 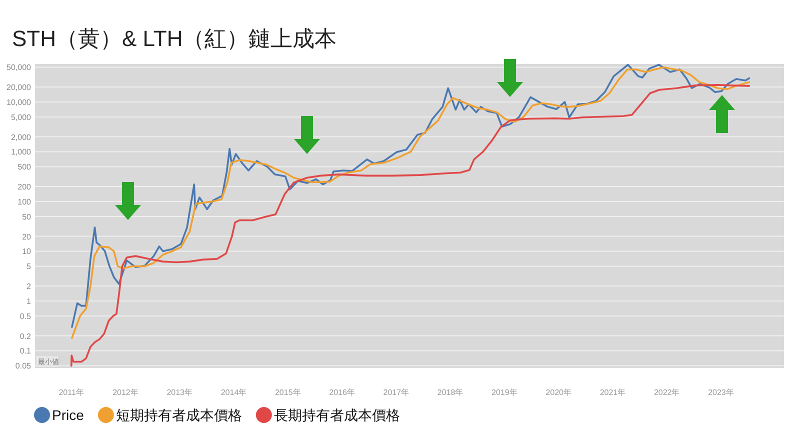 I want to click on legend-label: Price, so click(x=68, y=415).